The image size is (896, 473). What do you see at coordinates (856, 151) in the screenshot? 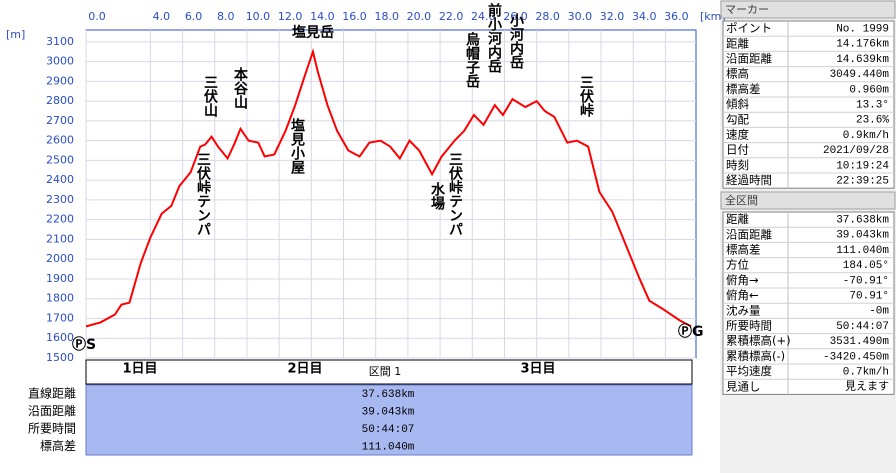
I see `row-value: 2021/09/28` at bounding box center [856, 151].